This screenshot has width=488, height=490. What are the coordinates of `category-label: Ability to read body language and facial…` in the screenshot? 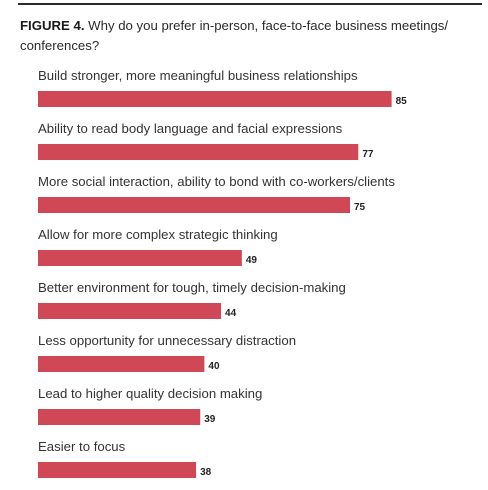 It's located at (190, 128).